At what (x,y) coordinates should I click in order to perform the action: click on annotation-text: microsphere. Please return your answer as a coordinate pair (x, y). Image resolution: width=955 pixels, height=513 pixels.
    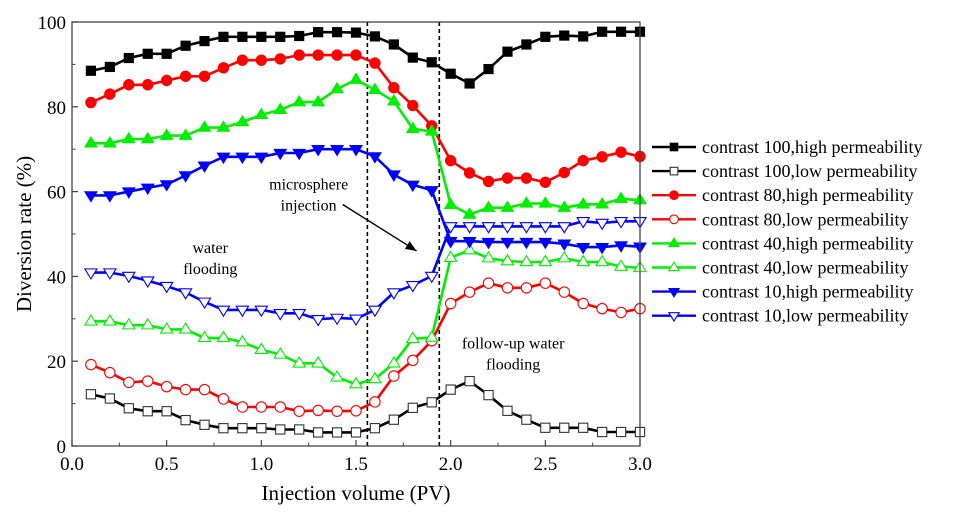
    Looking at the image, I should click on (308, 184).